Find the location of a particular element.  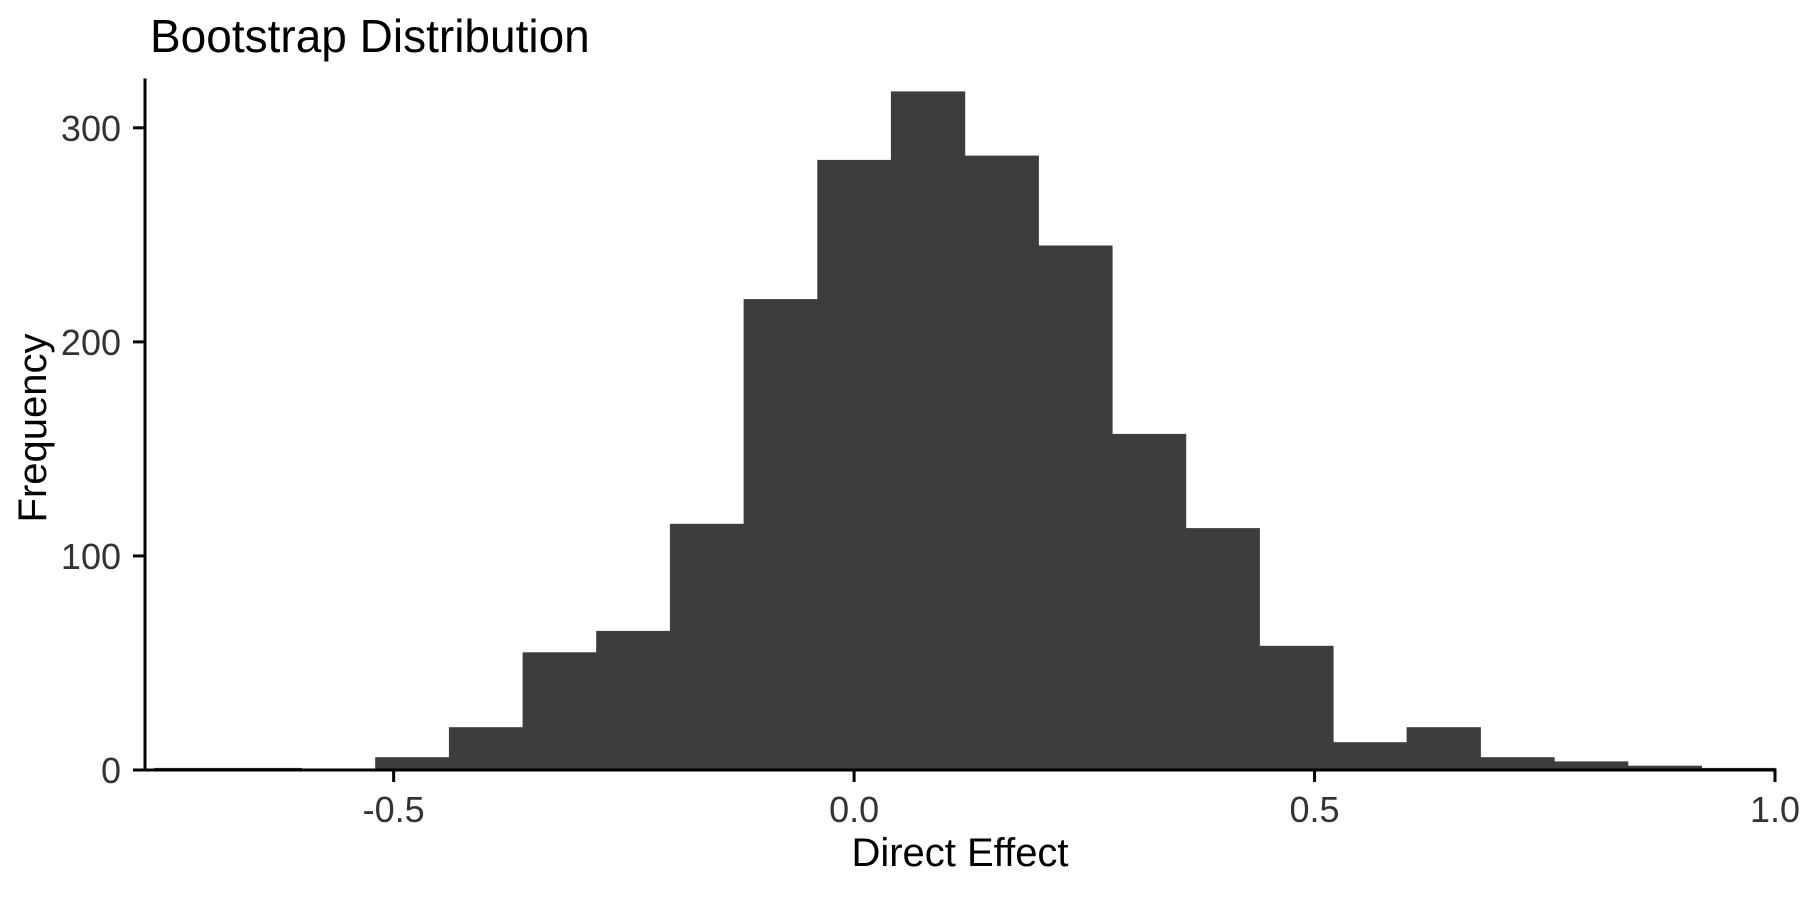

y-tick-label: 0 is located at coordinates (111, 770).